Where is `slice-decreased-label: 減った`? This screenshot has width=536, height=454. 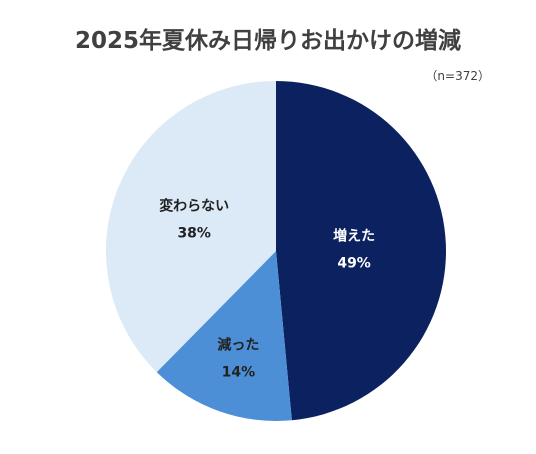 slice-decreased-label: 減った is located at coordinates (238, 345).